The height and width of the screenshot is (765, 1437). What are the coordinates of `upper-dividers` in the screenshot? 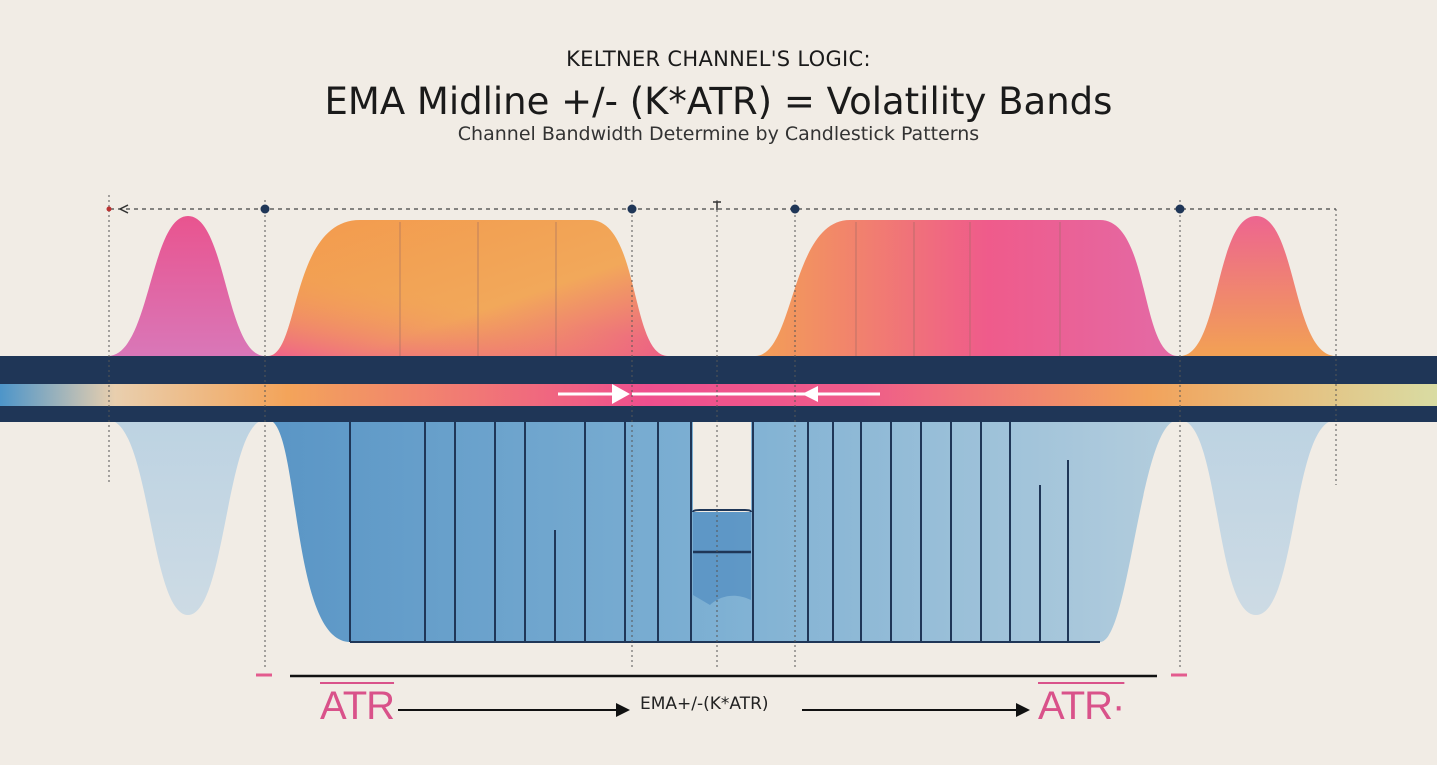 It's located at (730, 289).